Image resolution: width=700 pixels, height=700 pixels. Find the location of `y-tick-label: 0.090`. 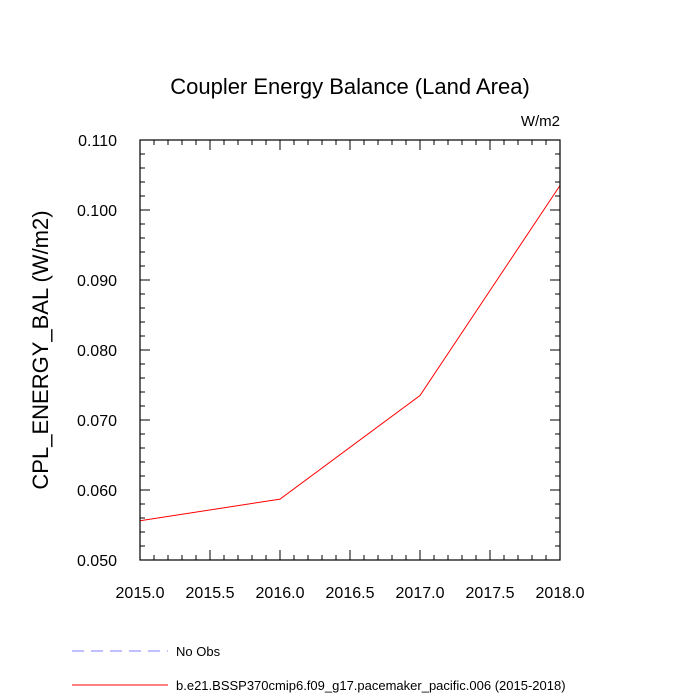

y-tick-label: 0.090 is located at coordinates (97, 281).